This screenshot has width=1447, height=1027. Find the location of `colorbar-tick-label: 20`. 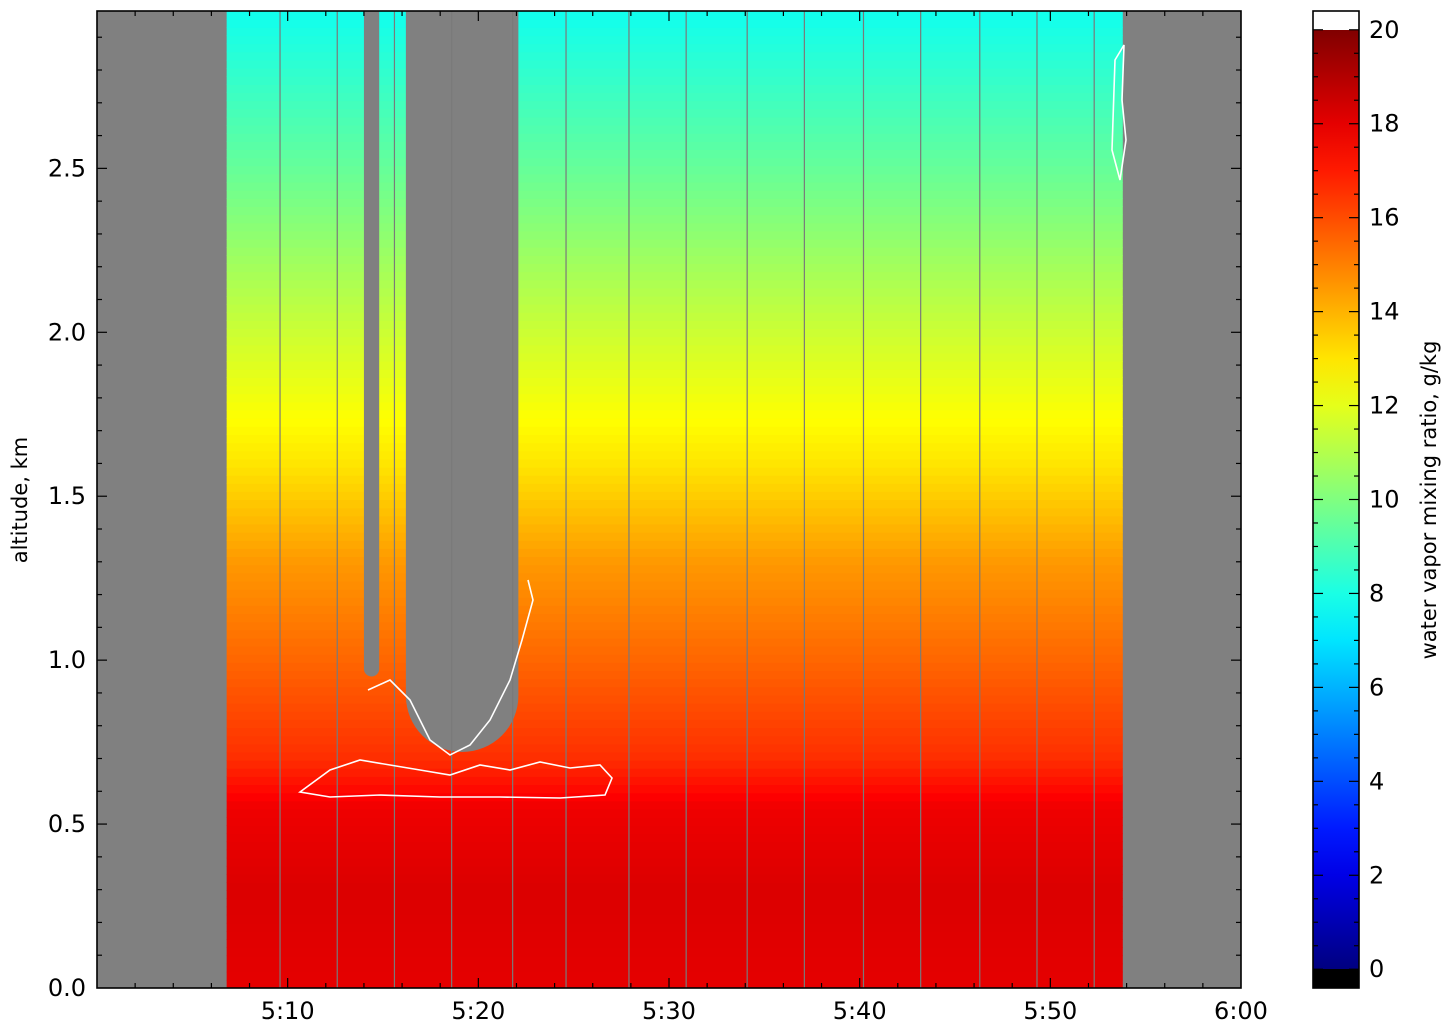

colorbar-tick-label: 20 is located at coordinates (1384, 30).